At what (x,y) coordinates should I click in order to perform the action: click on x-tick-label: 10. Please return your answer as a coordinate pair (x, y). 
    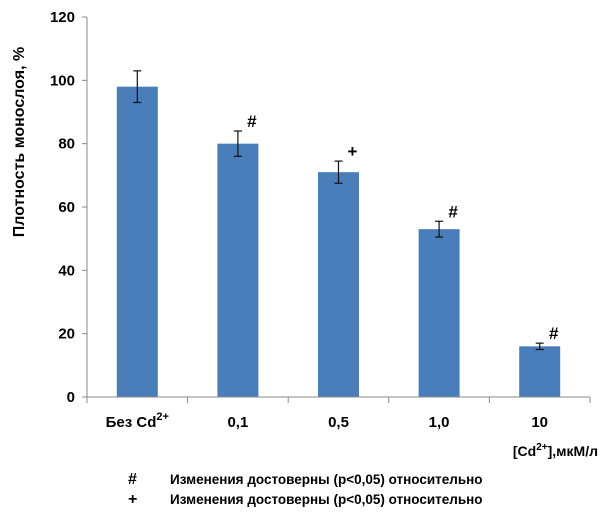
    Looking at the image, I should click on (539, 422).